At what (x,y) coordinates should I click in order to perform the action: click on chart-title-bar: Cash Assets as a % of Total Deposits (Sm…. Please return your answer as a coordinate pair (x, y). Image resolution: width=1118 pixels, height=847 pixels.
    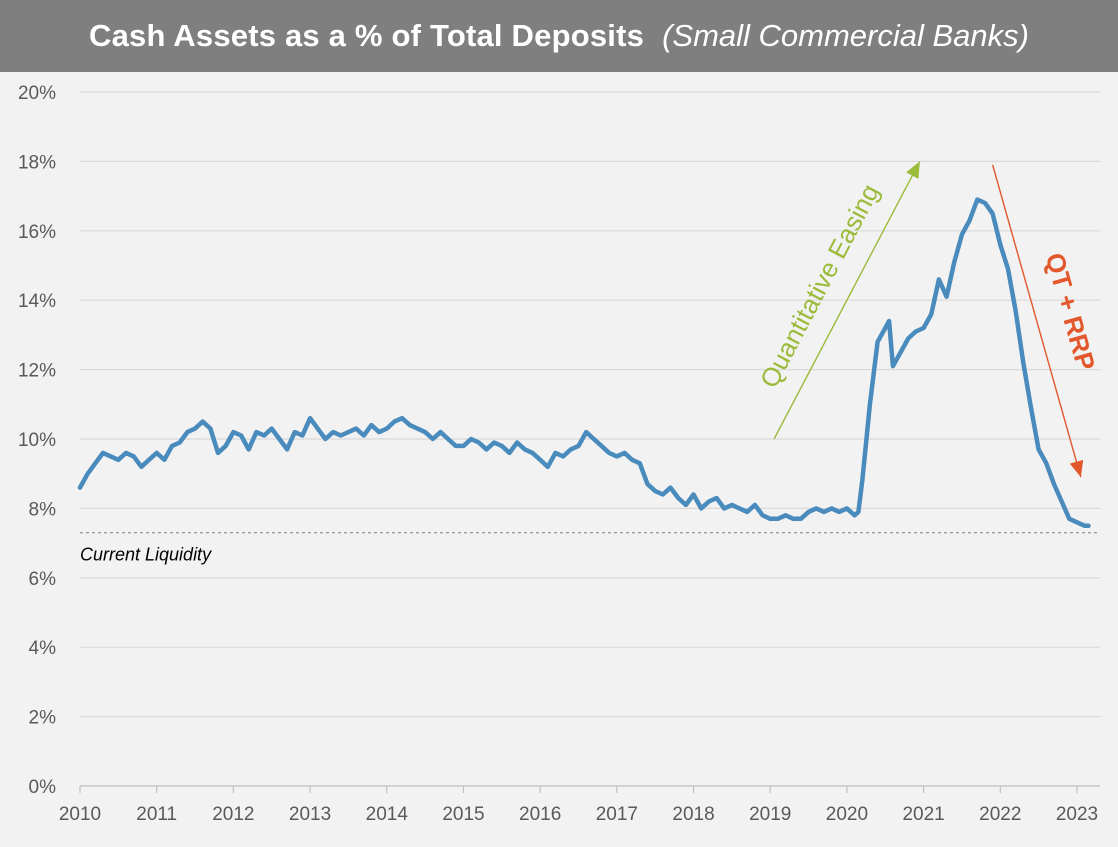
    Looking at the image, I should click on (559, 36).